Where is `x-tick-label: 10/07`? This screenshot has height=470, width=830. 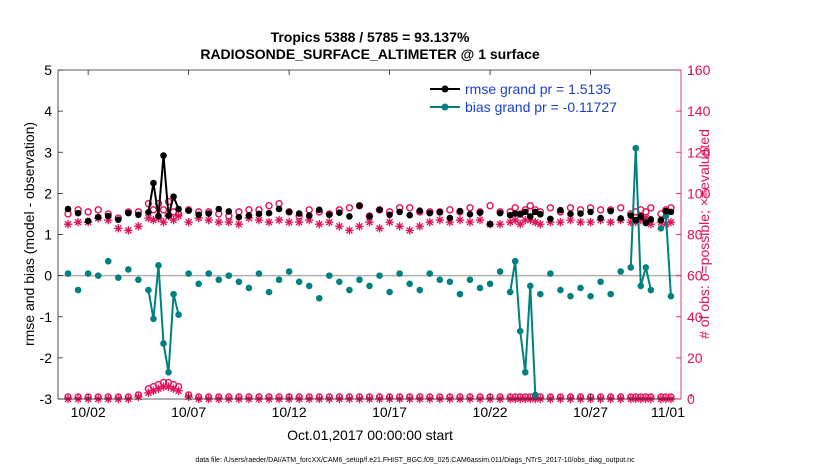 x-tick-label: 10/07 is located at coordinates (188, 412).